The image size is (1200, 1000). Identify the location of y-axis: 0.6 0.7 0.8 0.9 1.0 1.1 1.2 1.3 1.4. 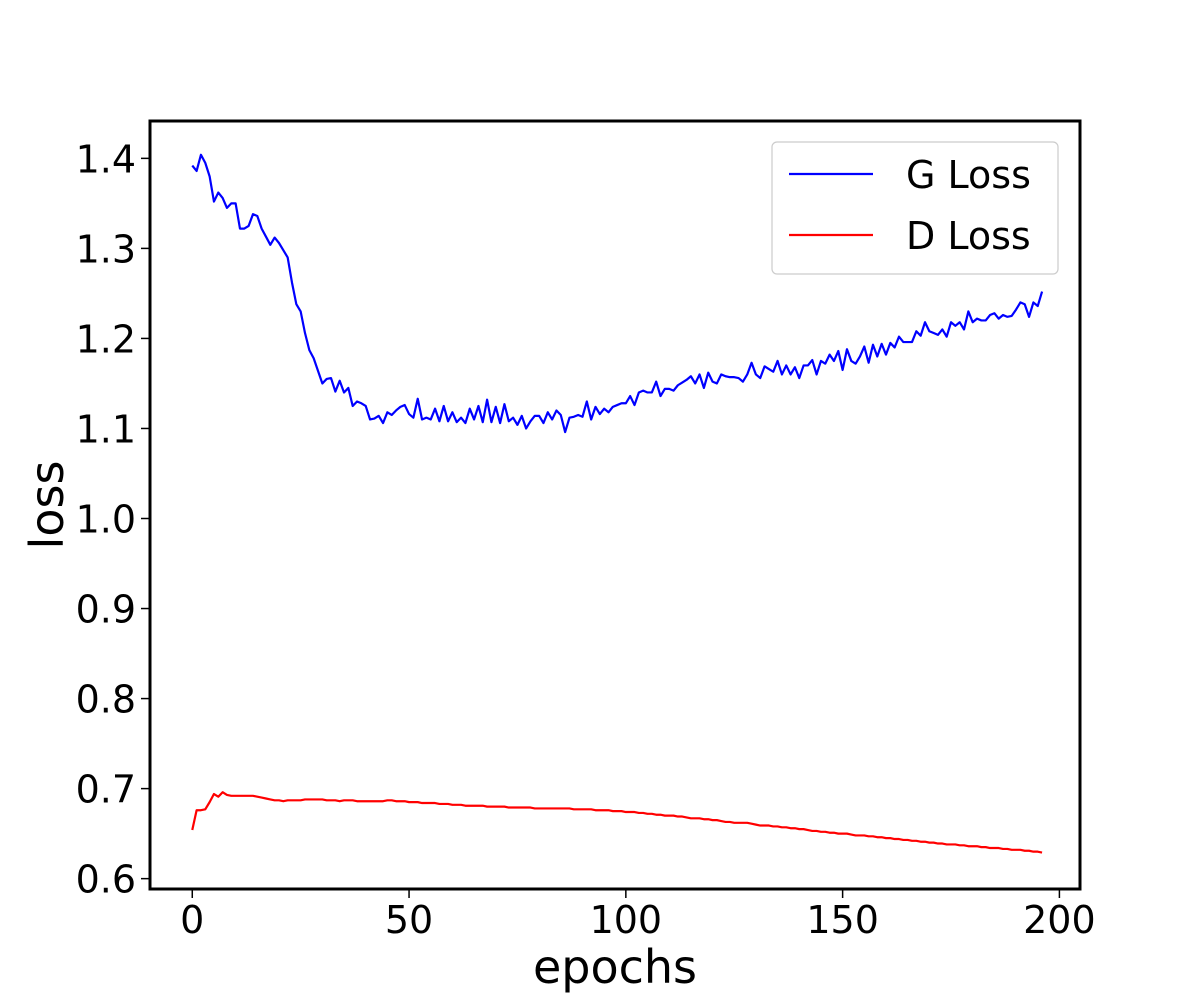
(113, 519).